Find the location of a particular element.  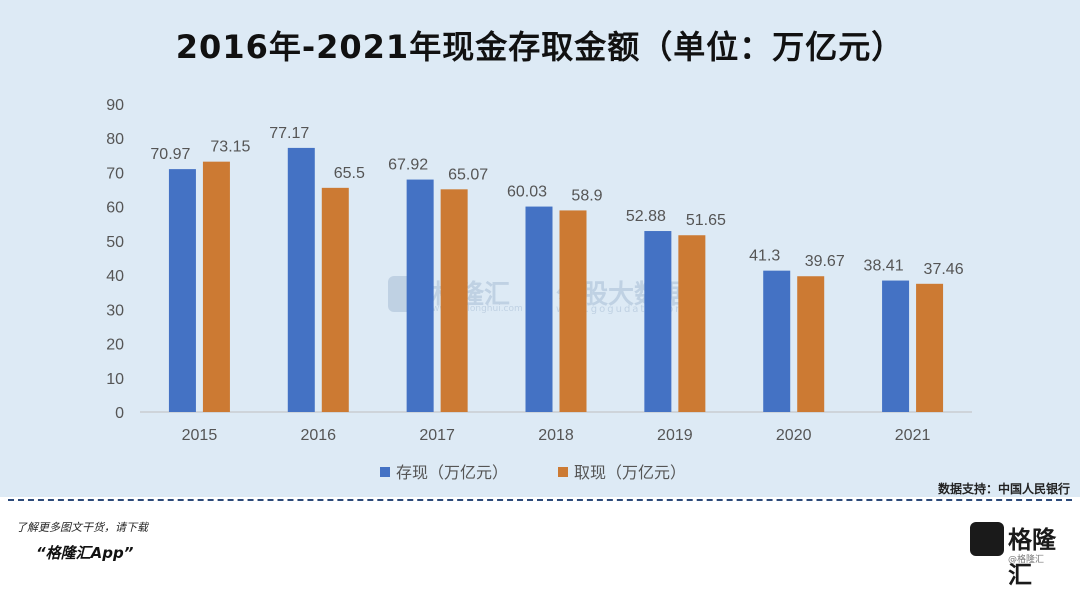

y-tick-label: 30 is located at coordinates (115, 310).